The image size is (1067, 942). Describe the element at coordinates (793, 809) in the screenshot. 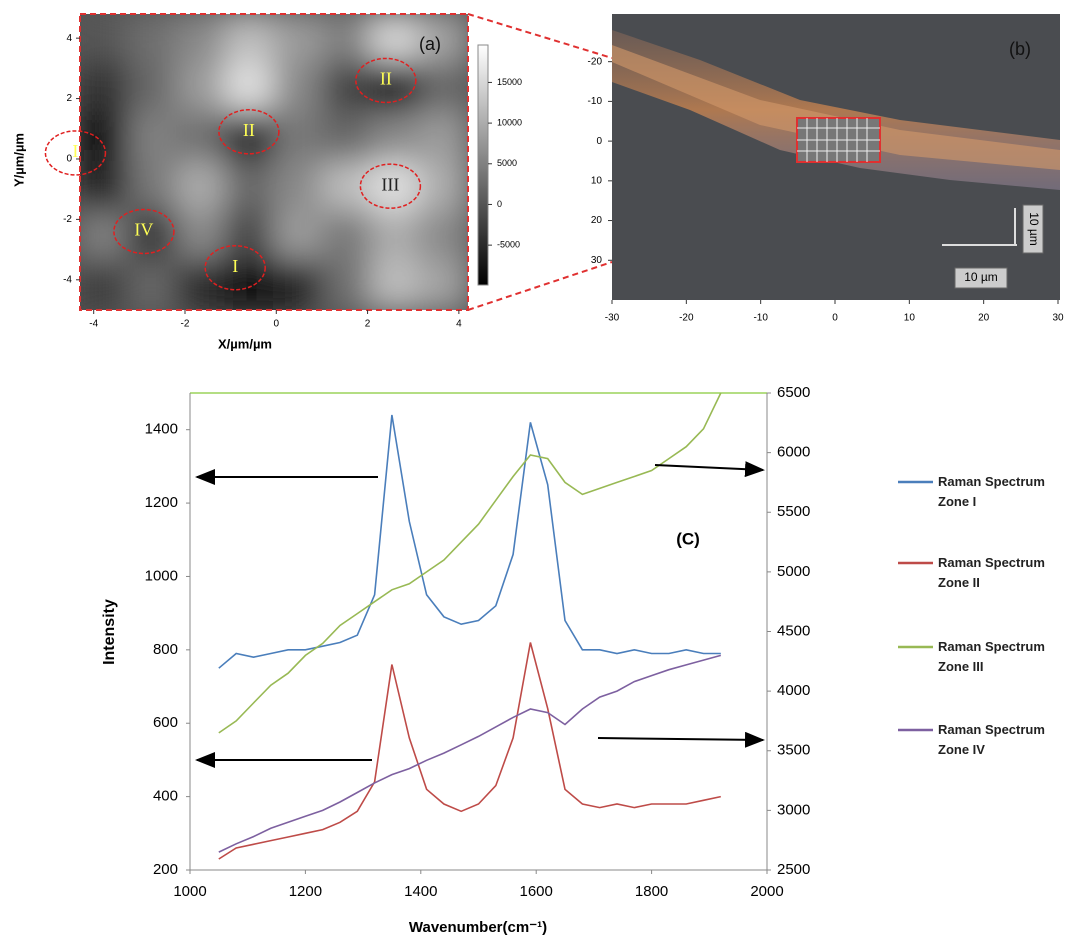

I see `y2-tick-label: 3000` at that location.